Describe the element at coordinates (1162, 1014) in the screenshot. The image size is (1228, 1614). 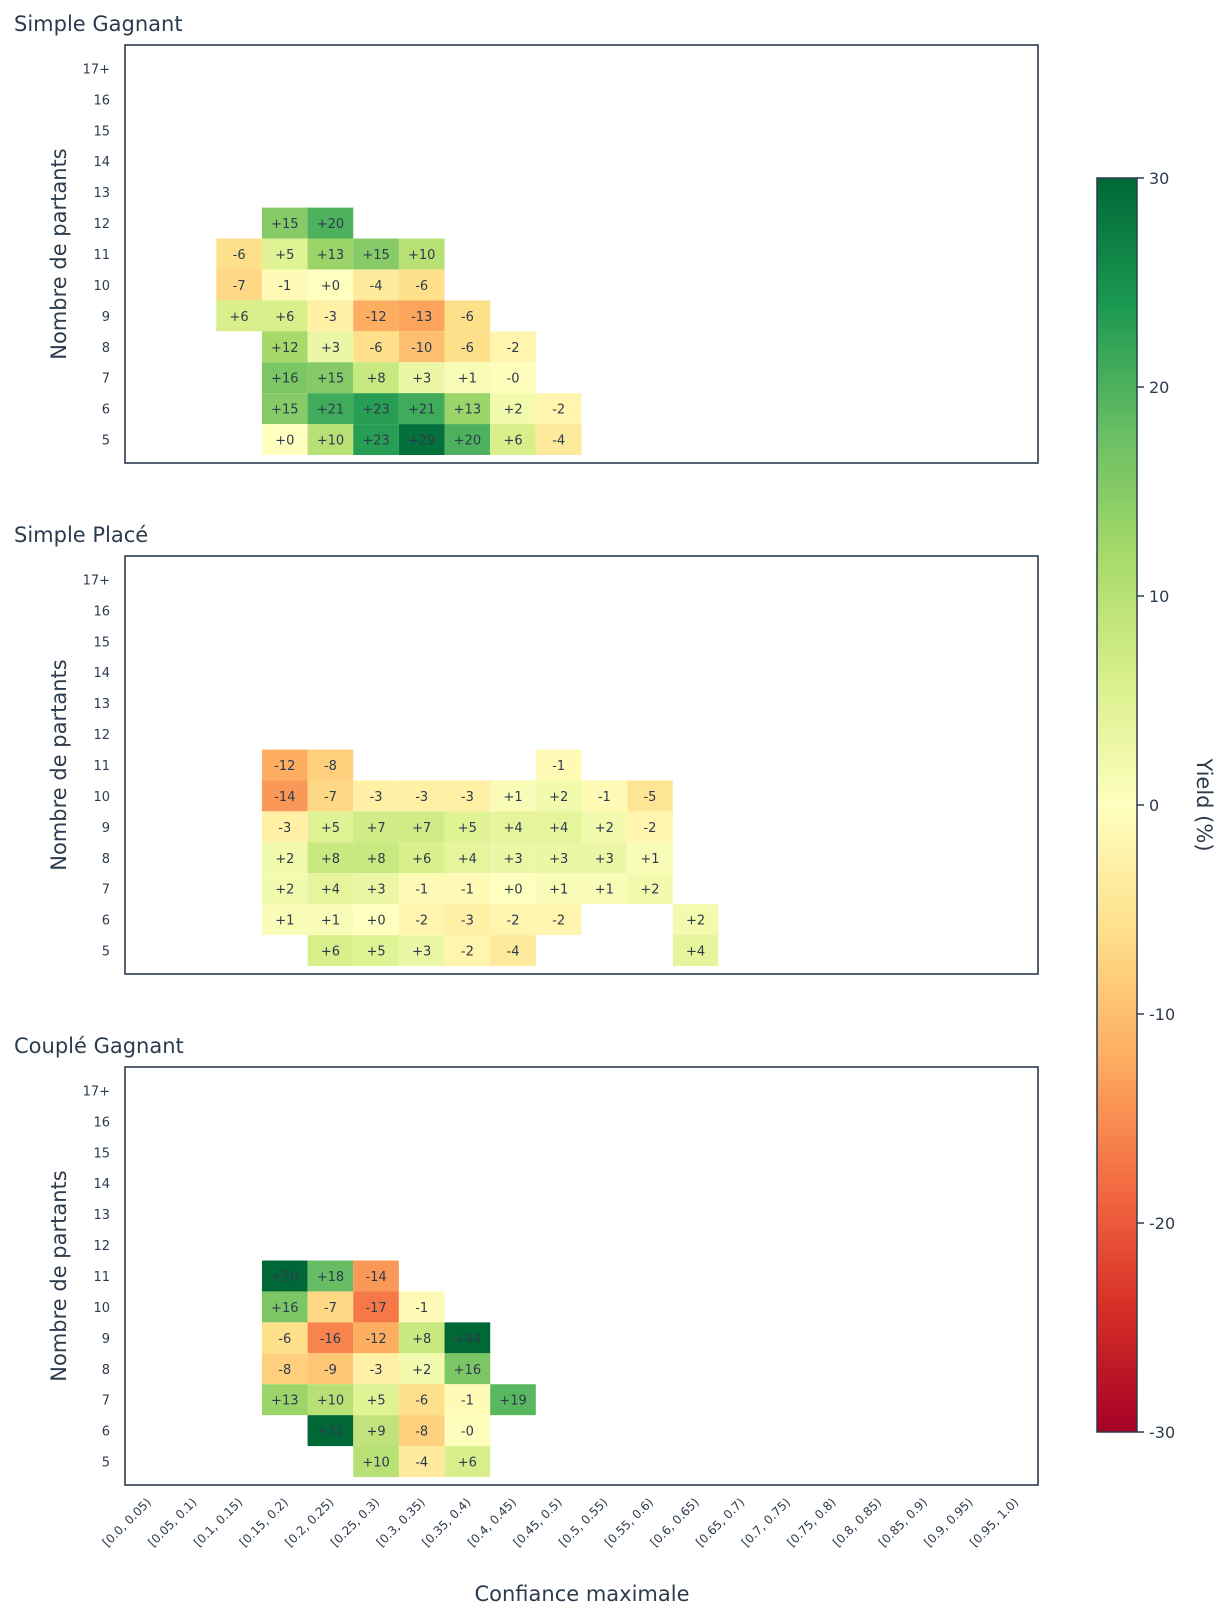
I see `colorbar-tick-label: -10` at that location.